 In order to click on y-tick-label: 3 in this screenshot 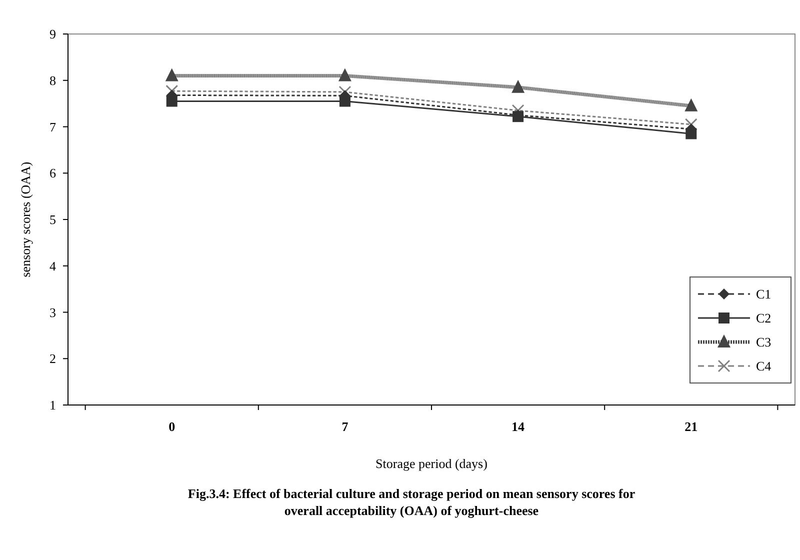, I will do `click(53, 312)`.